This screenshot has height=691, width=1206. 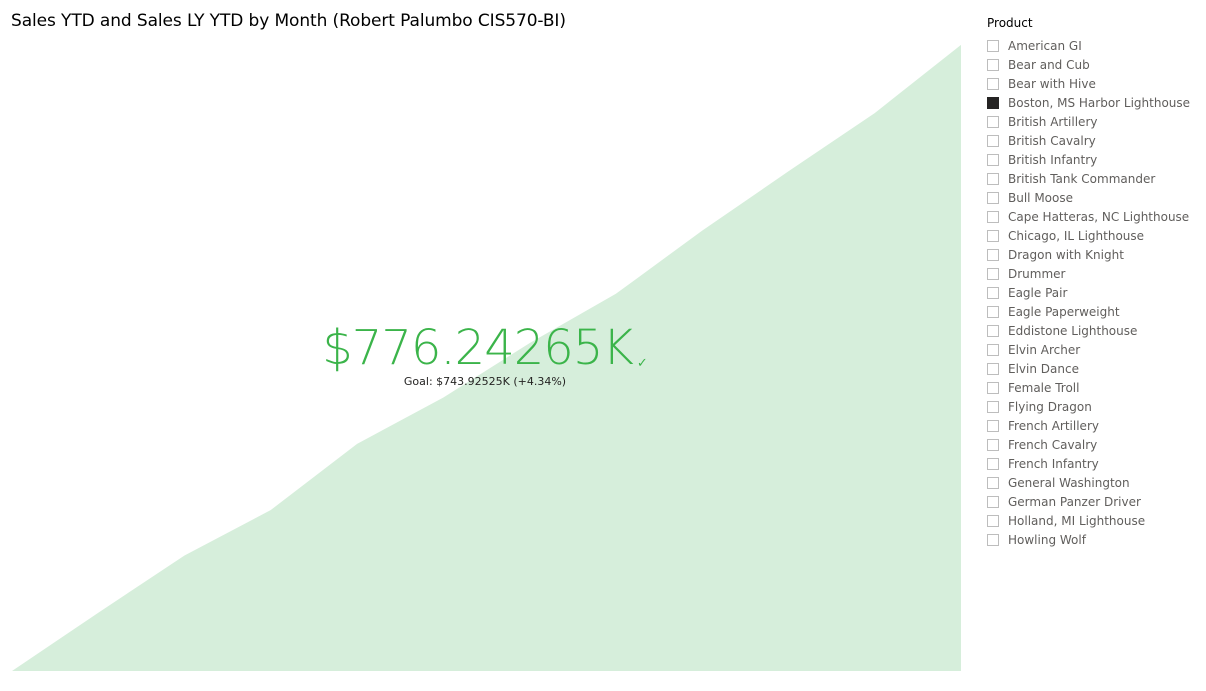 What do you see at coordinates (1053, 121) in the screenshot?
I see `slicer-item-label: British Artillery` at bounding box center [1053, 121].